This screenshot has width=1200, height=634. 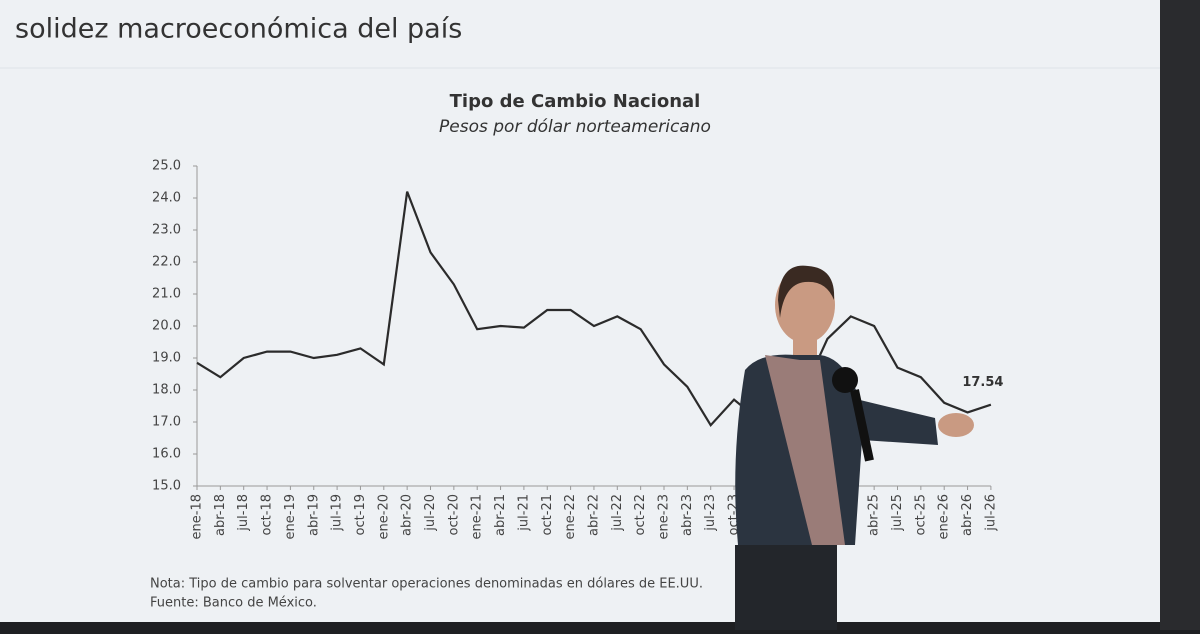 I want to click on y-tick-label: 19.0, so click(x=166, y=358).